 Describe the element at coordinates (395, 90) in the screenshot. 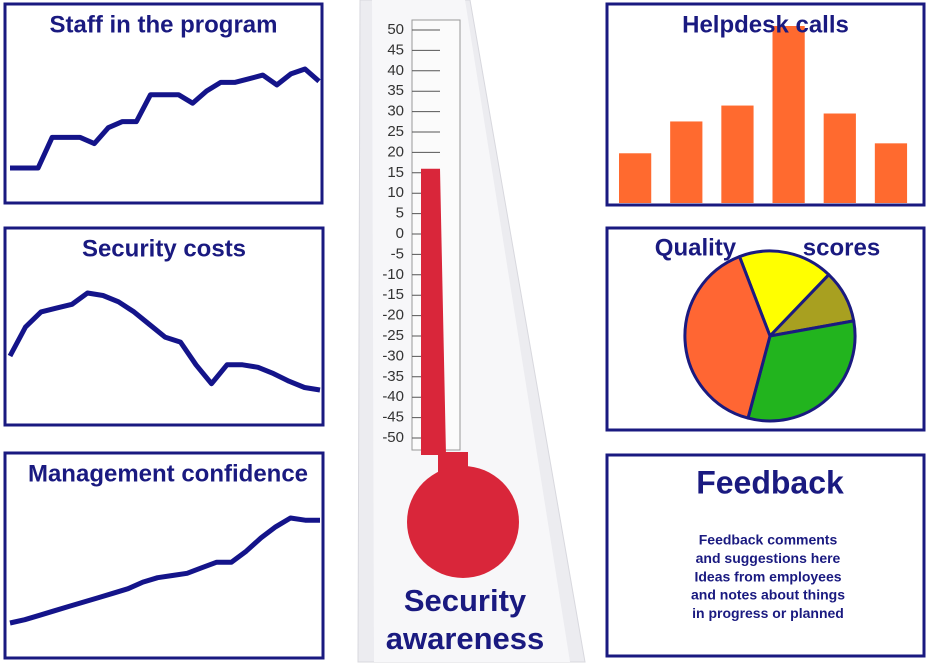

I see `y-tick-label: 35` at that location.